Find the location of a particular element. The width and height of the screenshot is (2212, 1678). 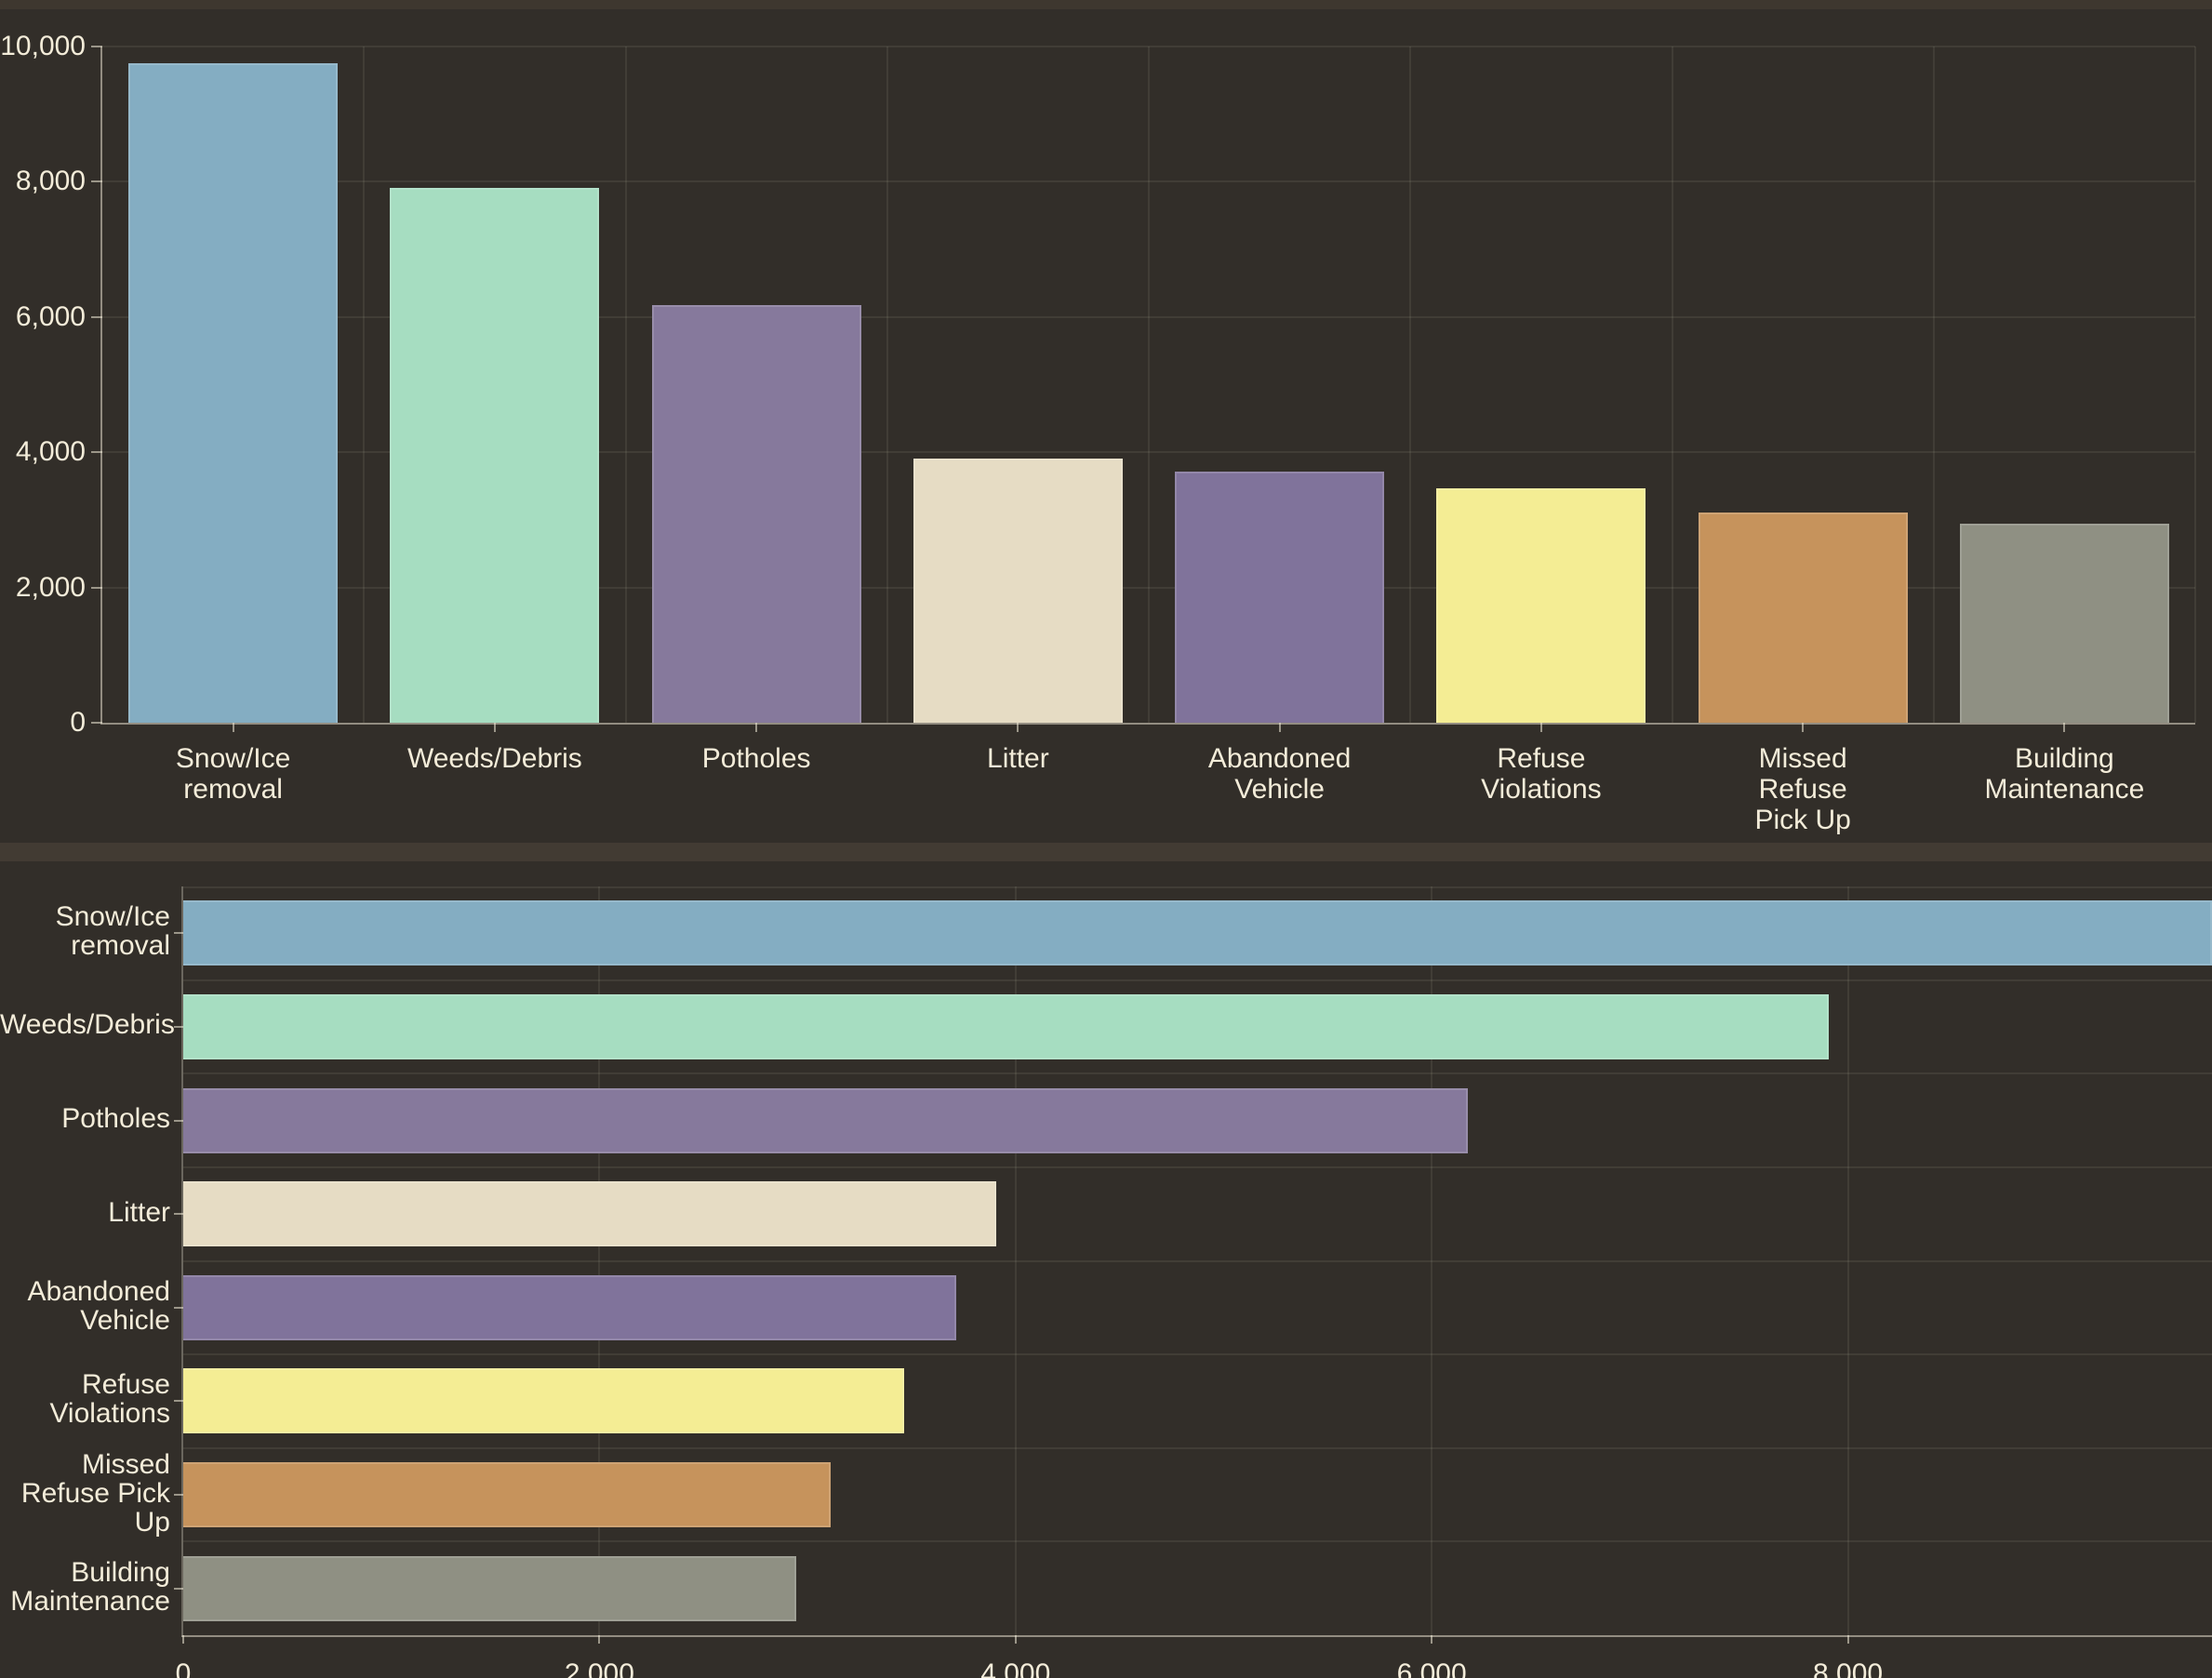

panel-separator is located at coordinates (1106, 852).